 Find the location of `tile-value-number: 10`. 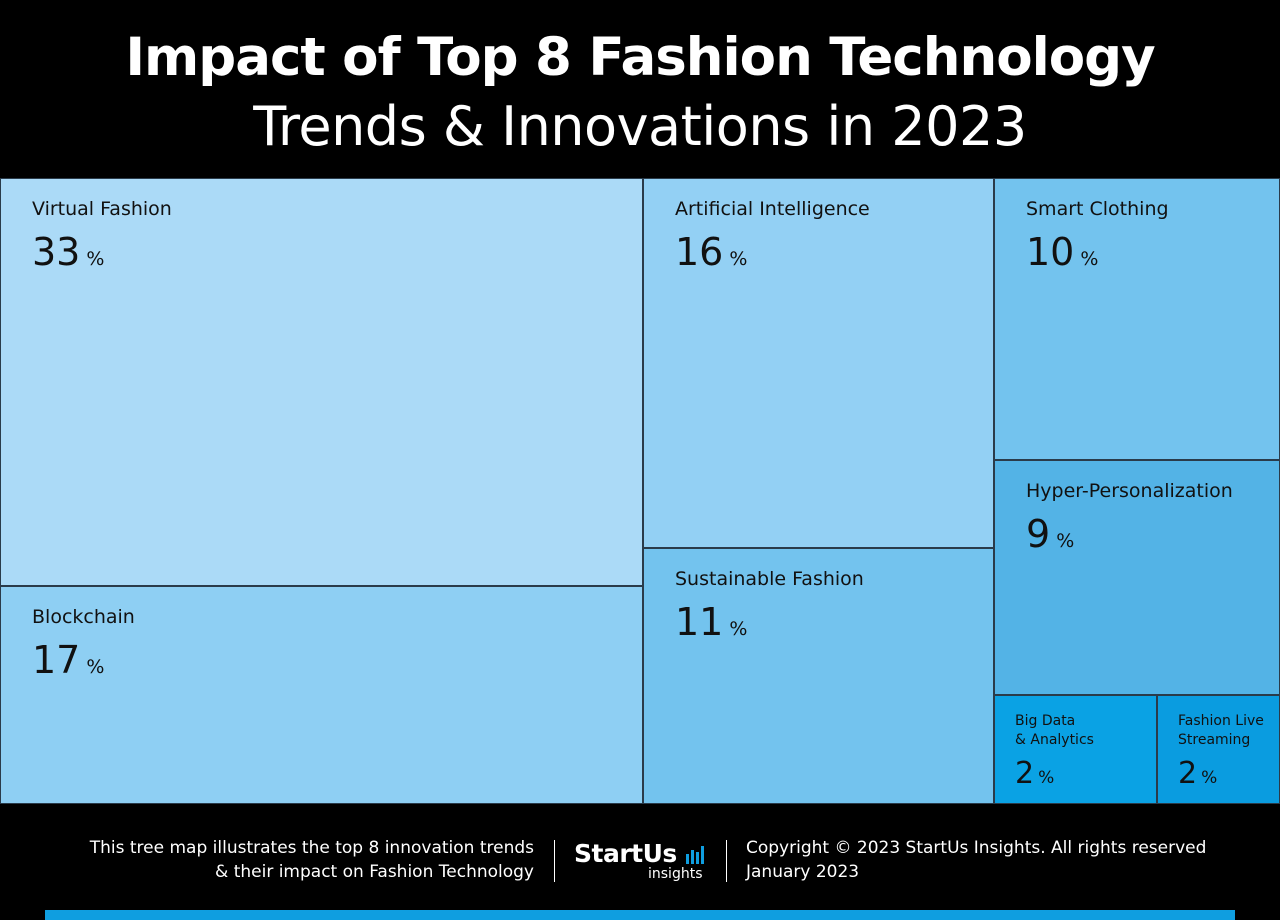

tile-value-number: 10 is located at coordinates (1050, 252).